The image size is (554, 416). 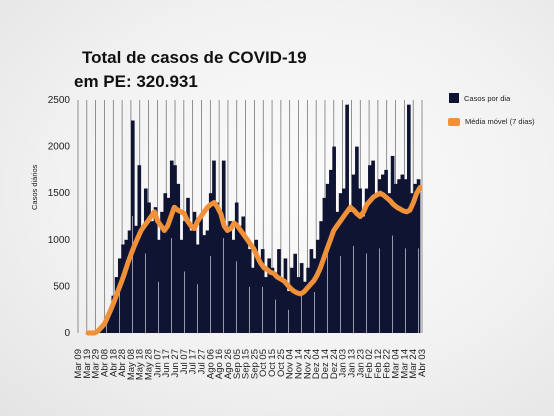 I want to click on x-tick-label: Jul 27, so click(x=201, y=361).